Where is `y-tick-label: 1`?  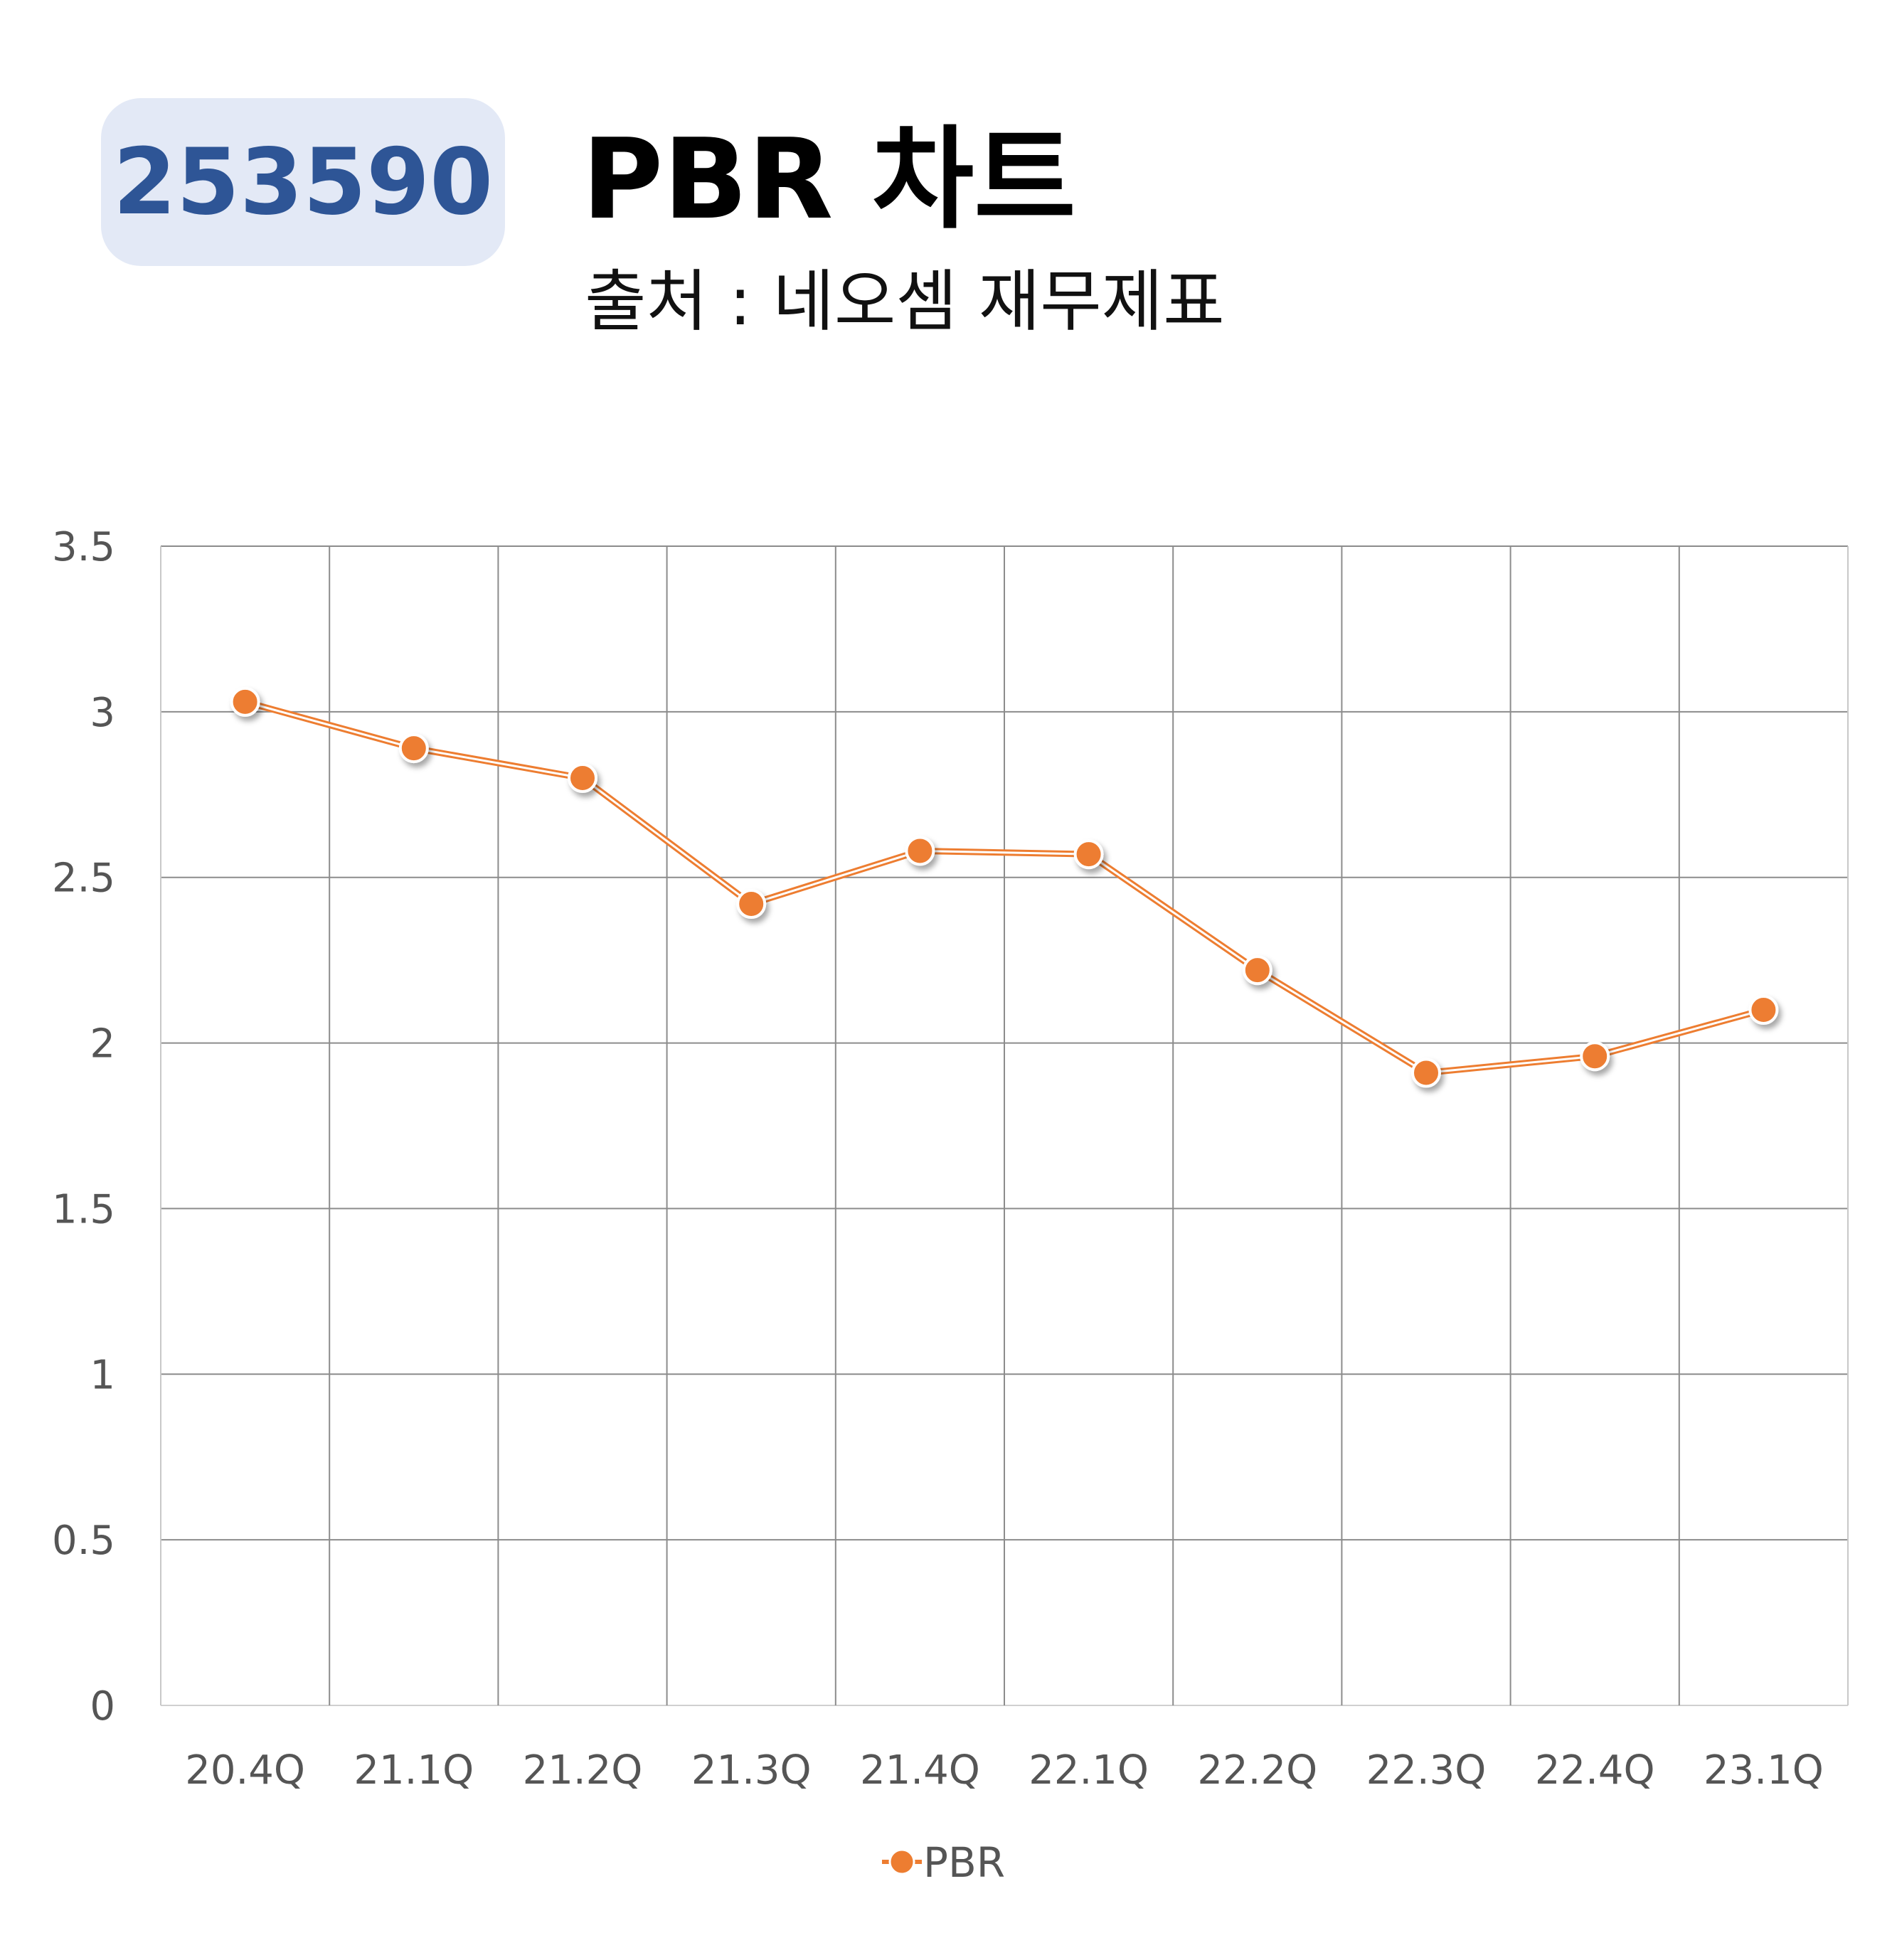
y-tick-label: 1 is located at coordinates (102, 1375).